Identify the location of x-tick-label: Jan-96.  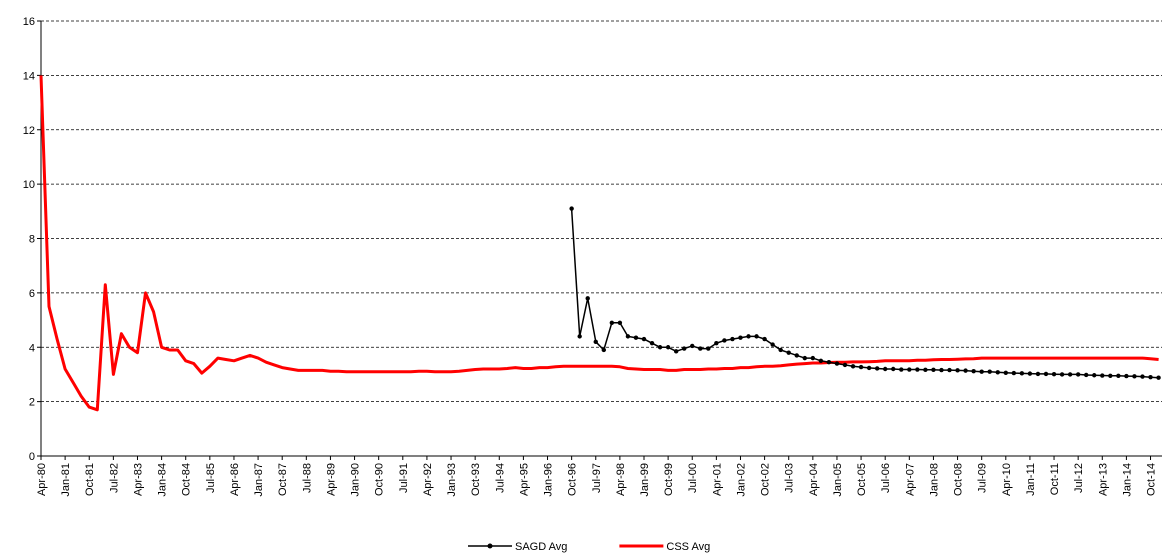
(549, 480).